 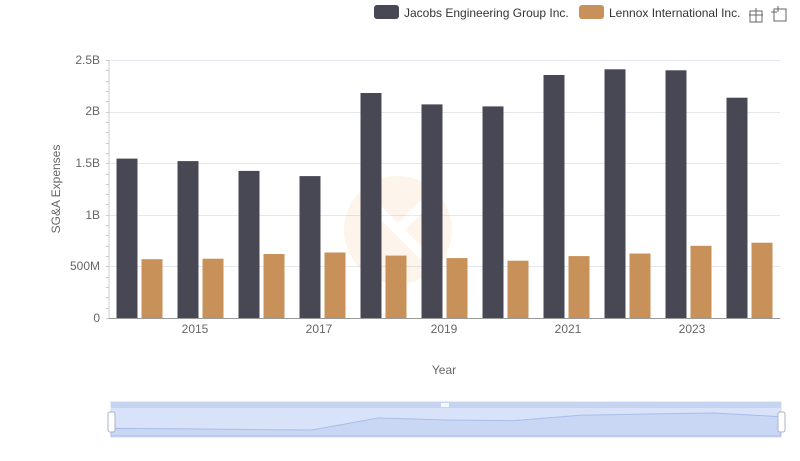 What do you see at coordinates (310, 247) in the screenshot?
I see `bar-jacobs-2017` at bounding box center [310, 247].